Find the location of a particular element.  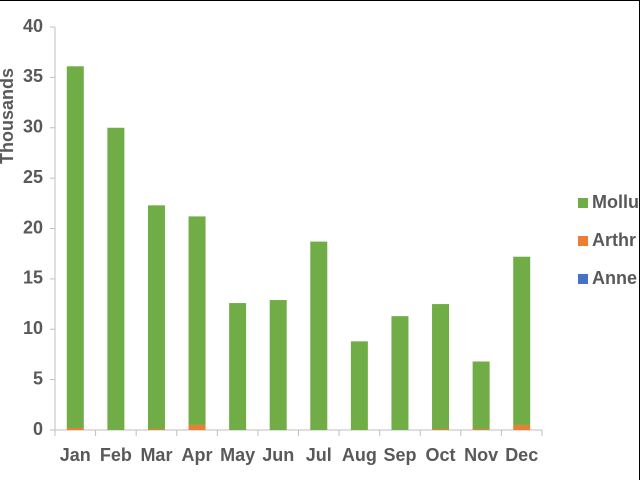

x-tick-label: Aug is located at coordinates (359, 455).